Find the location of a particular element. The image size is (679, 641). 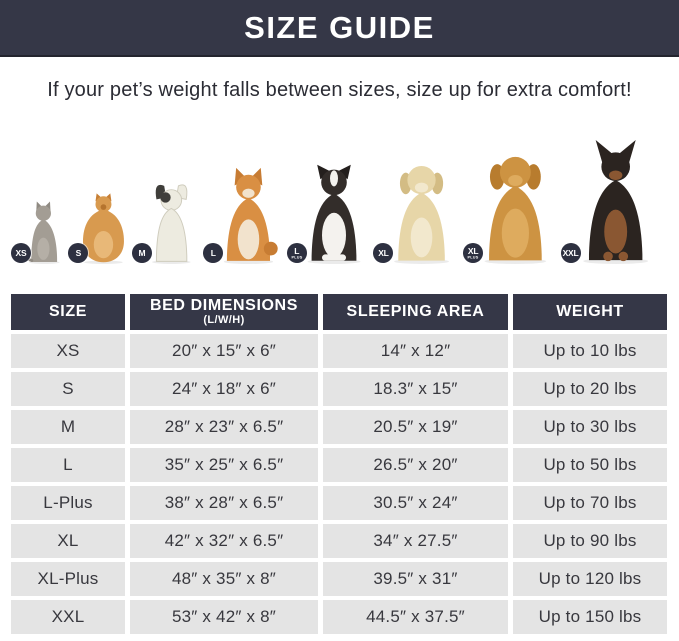

cell-bed-dimensions: 53″ x 42″ x 8″ is located at coordinates (224, 617).